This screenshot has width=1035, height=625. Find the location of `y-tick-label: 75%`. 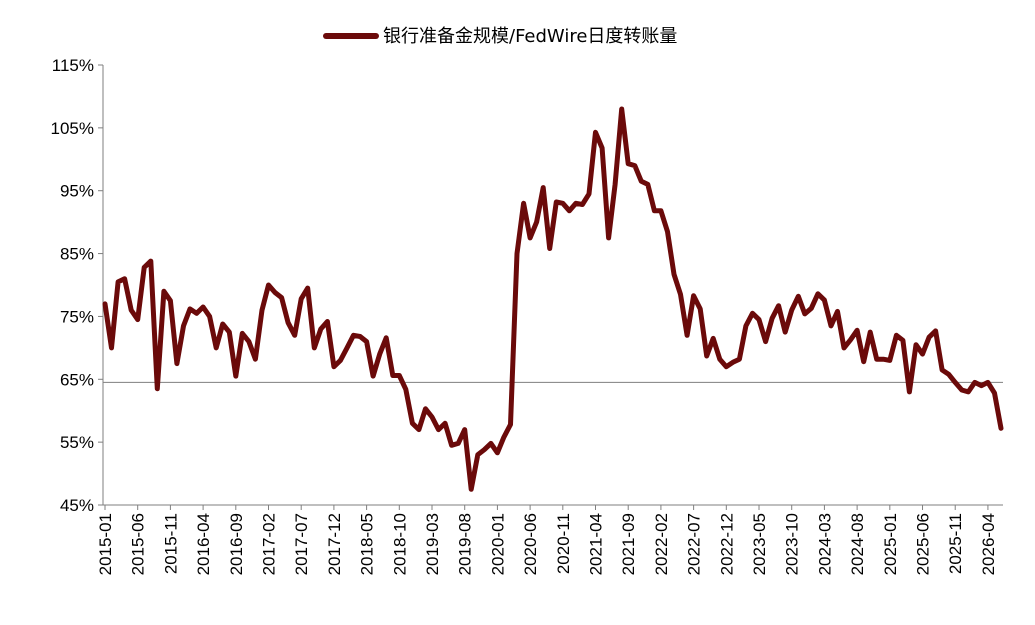

y-tick-label: 75% is located at coordinates (77, 316).